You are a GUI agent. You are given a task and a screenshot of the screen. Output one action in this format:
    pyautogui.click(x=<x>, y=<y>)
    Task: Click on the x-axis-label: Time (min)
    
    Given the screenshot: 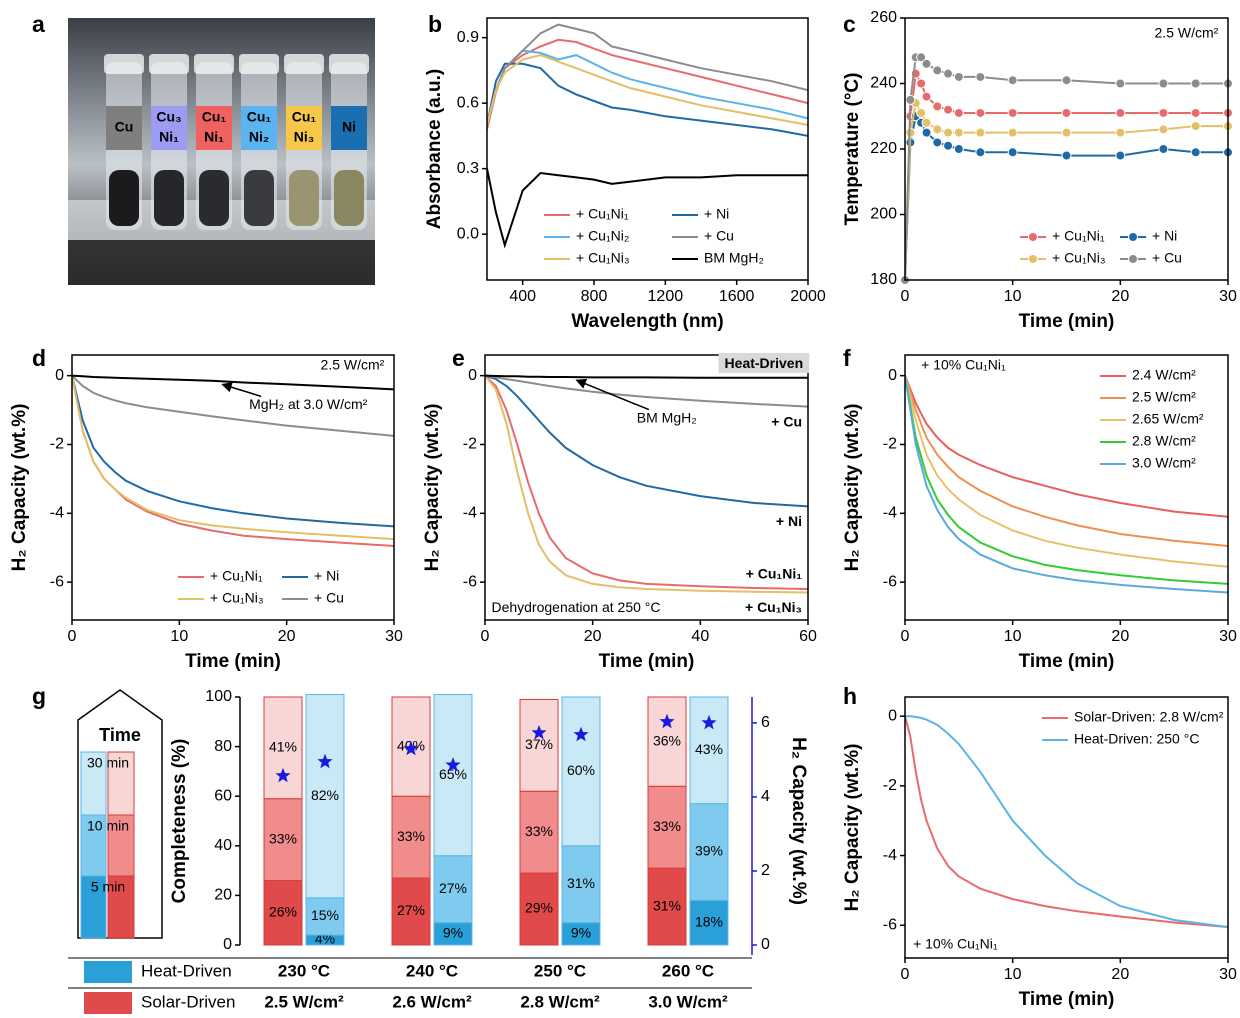 What is the action you would take?
    pyautogui.click(x=1067, y=321)
    